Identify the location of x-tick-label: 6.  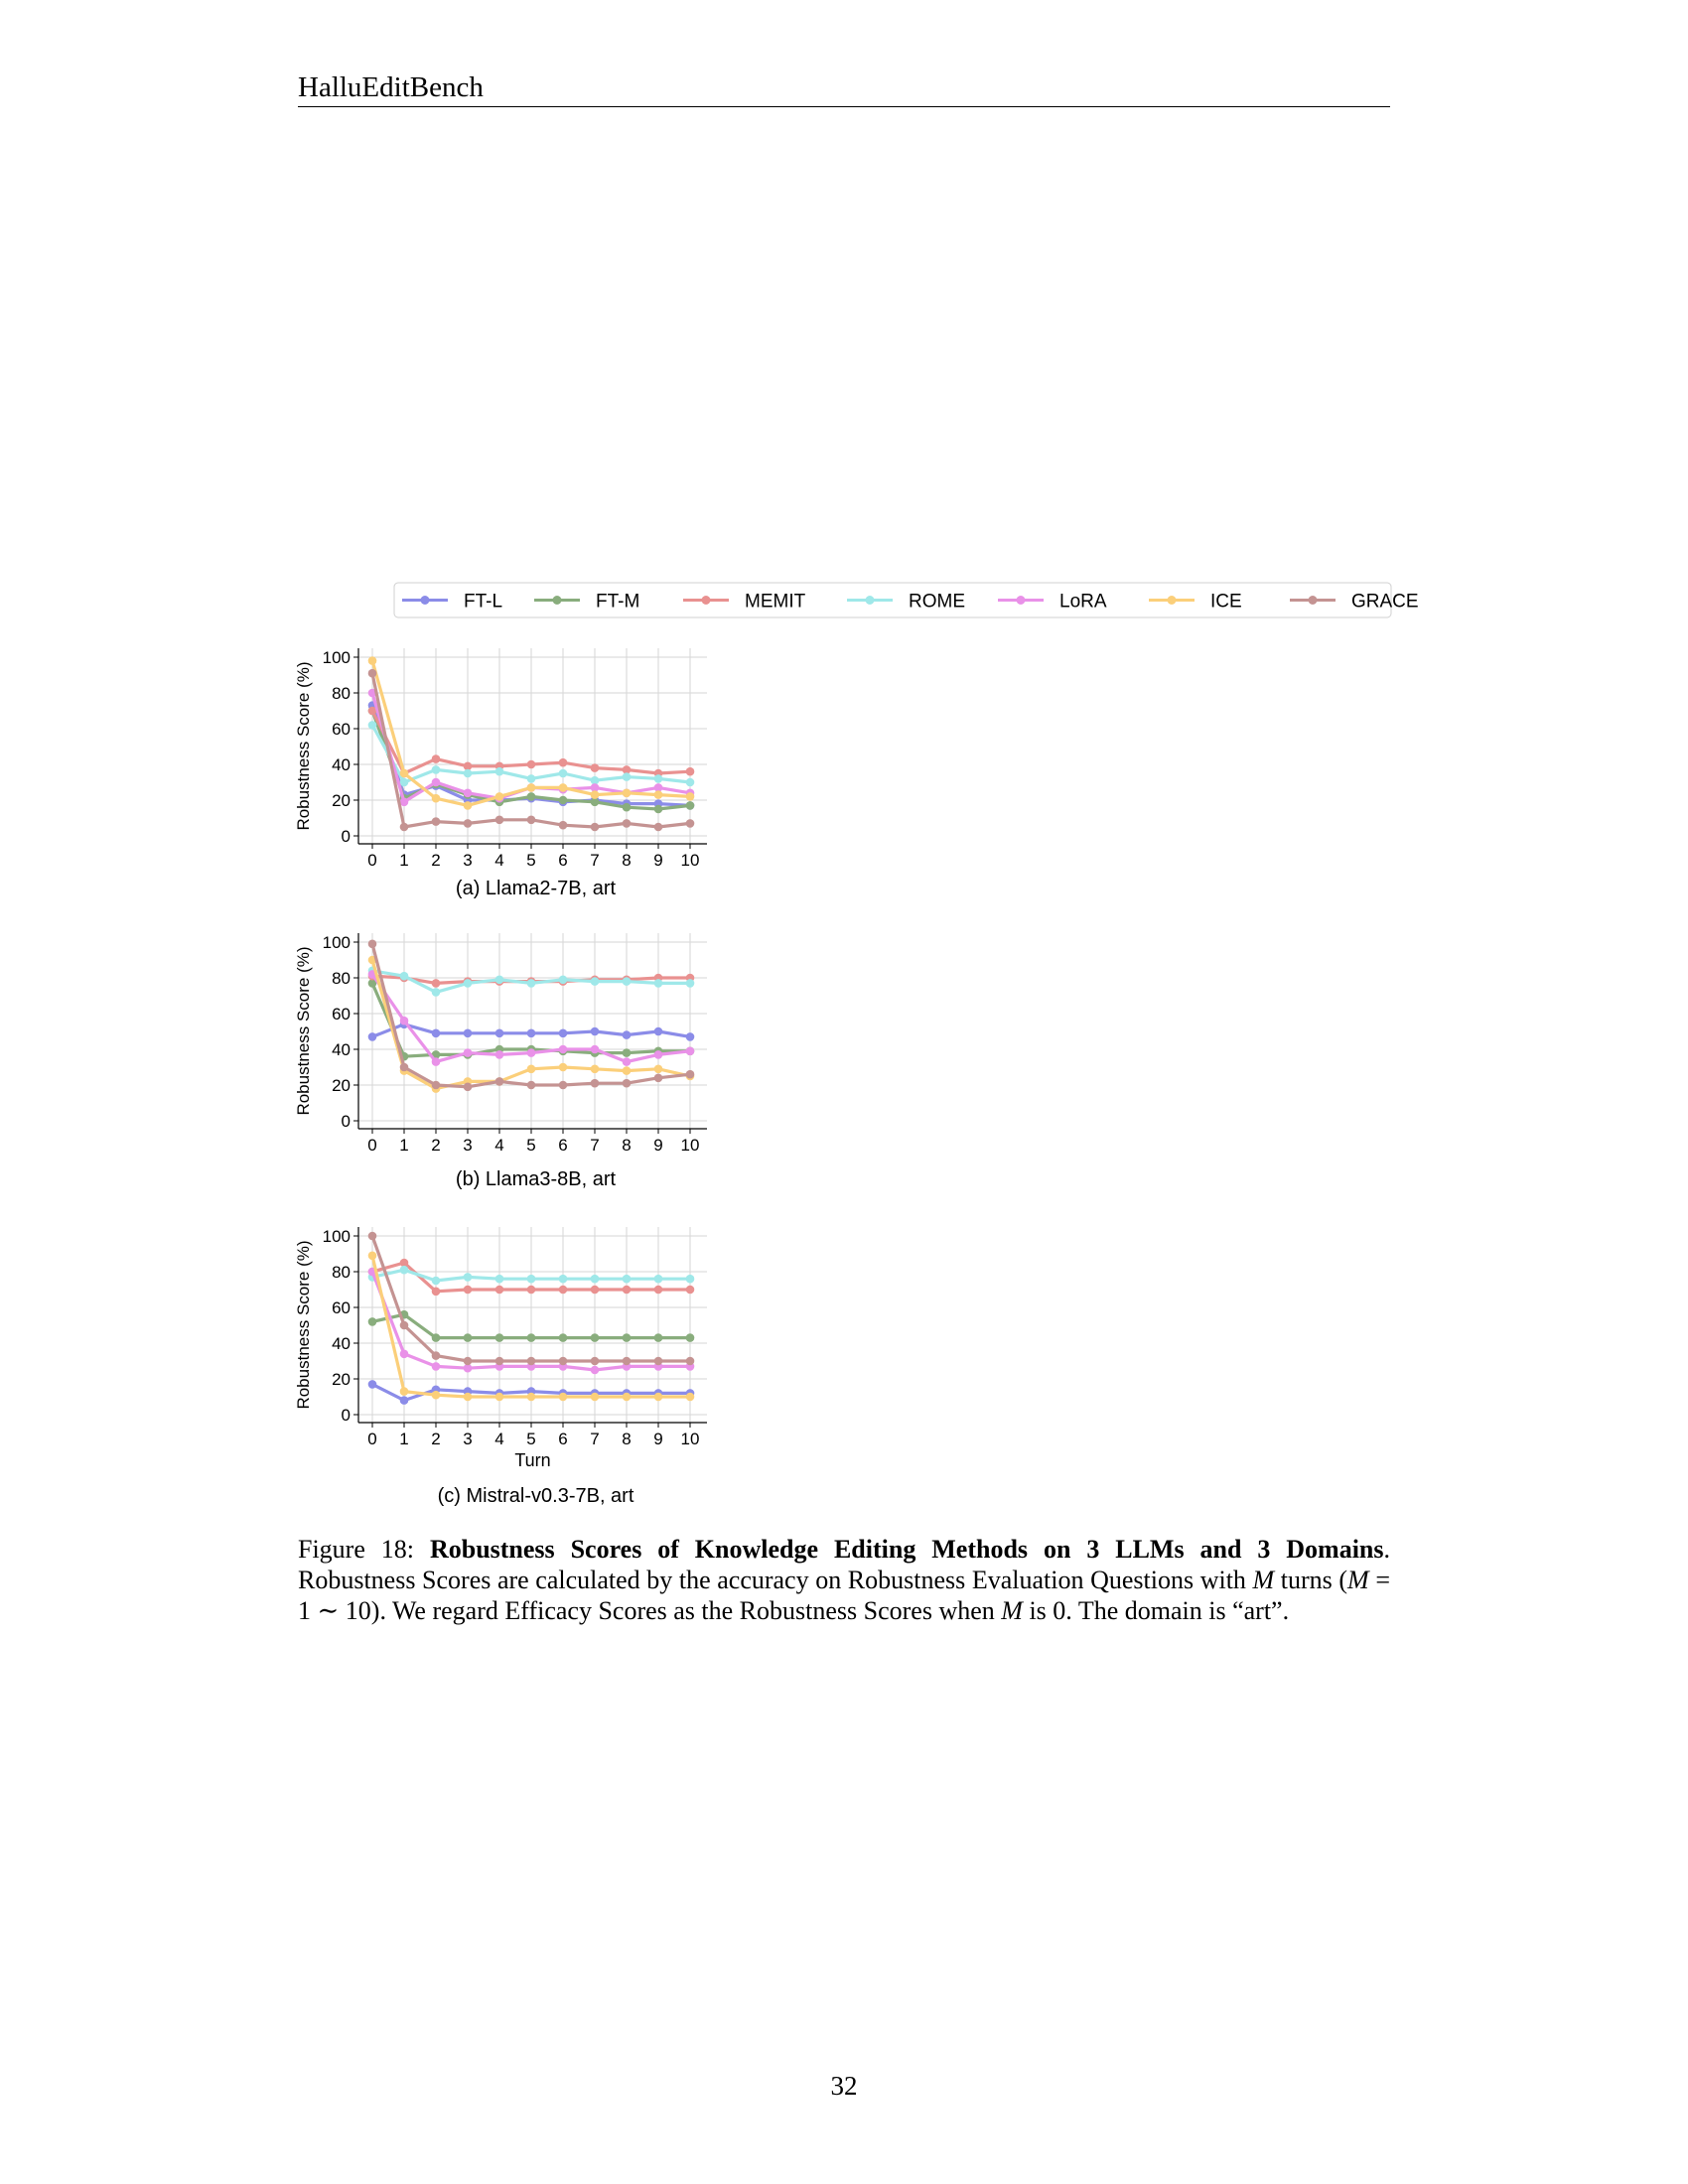
(562, 1145).